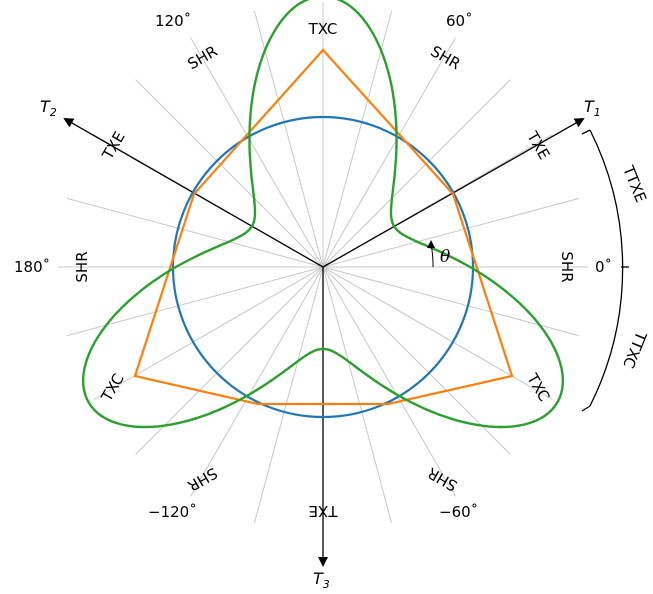  Describe the element at coordinates (634, 183) in the screenshot. I see `arc-label-ttxe: TTXE` at that location.